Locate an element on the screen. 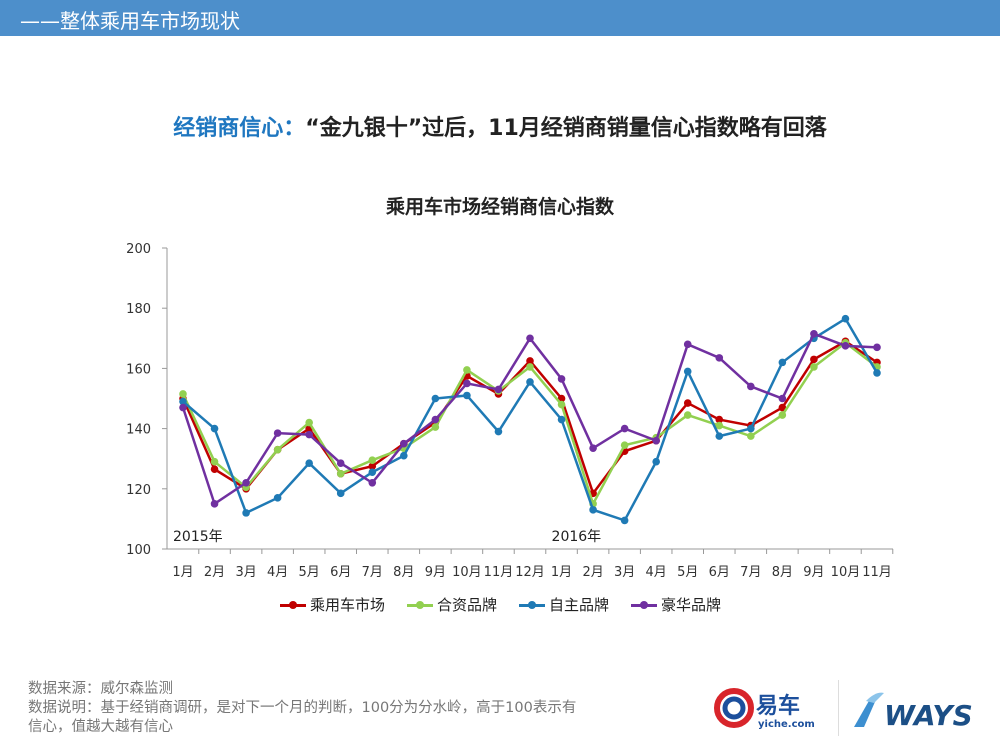 This screenshot has width=1000, height=743. x-tick-label: 5月 is located at coordinates (687, 572).